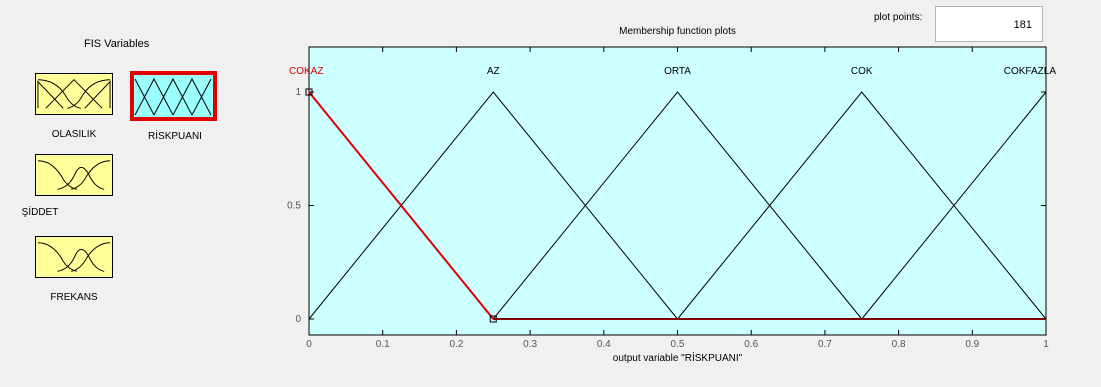 Image resolution: width=1101 pixels, height=387 pixels. I want to click on mf-line-cokfazla, so click(954, 205).